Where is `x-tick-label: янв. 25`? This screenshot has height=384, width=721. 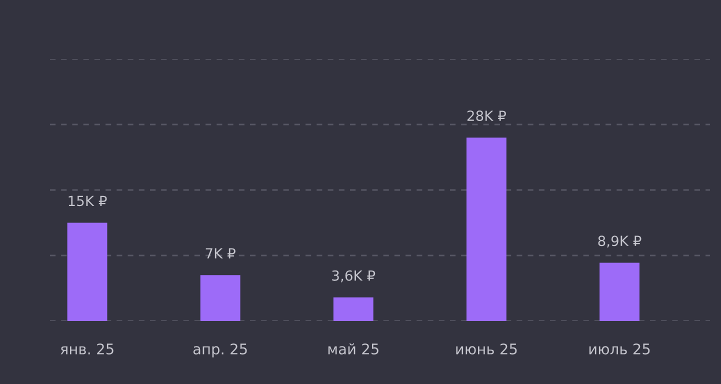
x-tick-label: янв. 25 is located at coordinates (87, 349).